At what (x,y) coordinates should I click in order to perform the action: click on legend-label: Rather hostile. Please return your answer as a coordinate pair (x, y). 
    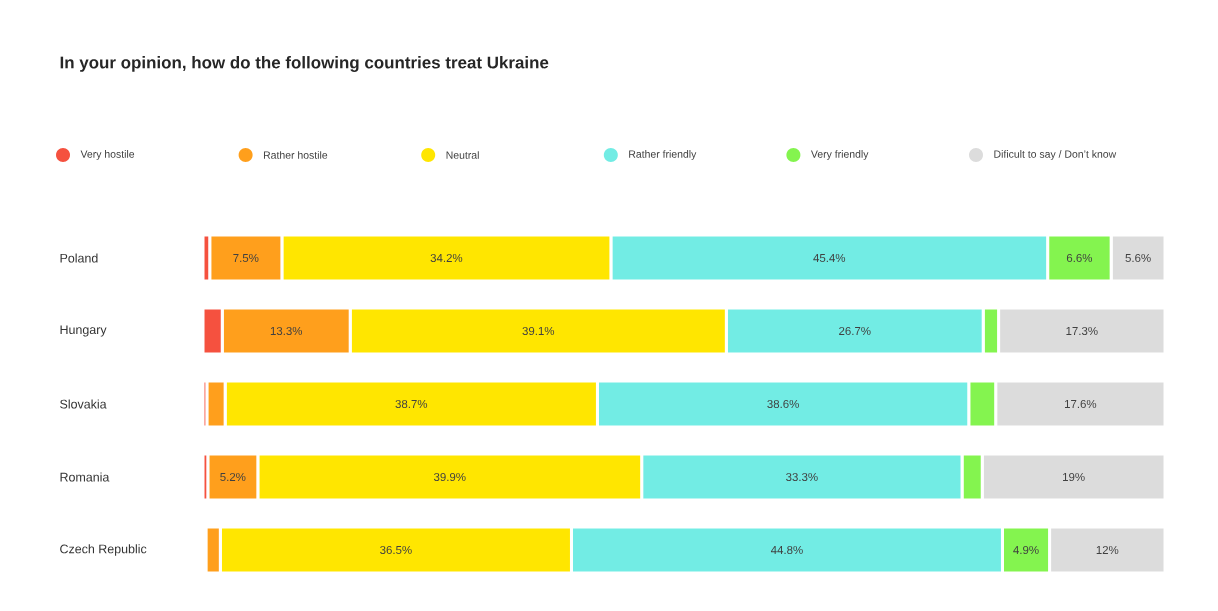
    Looking at the image, I should click on (295, 155).